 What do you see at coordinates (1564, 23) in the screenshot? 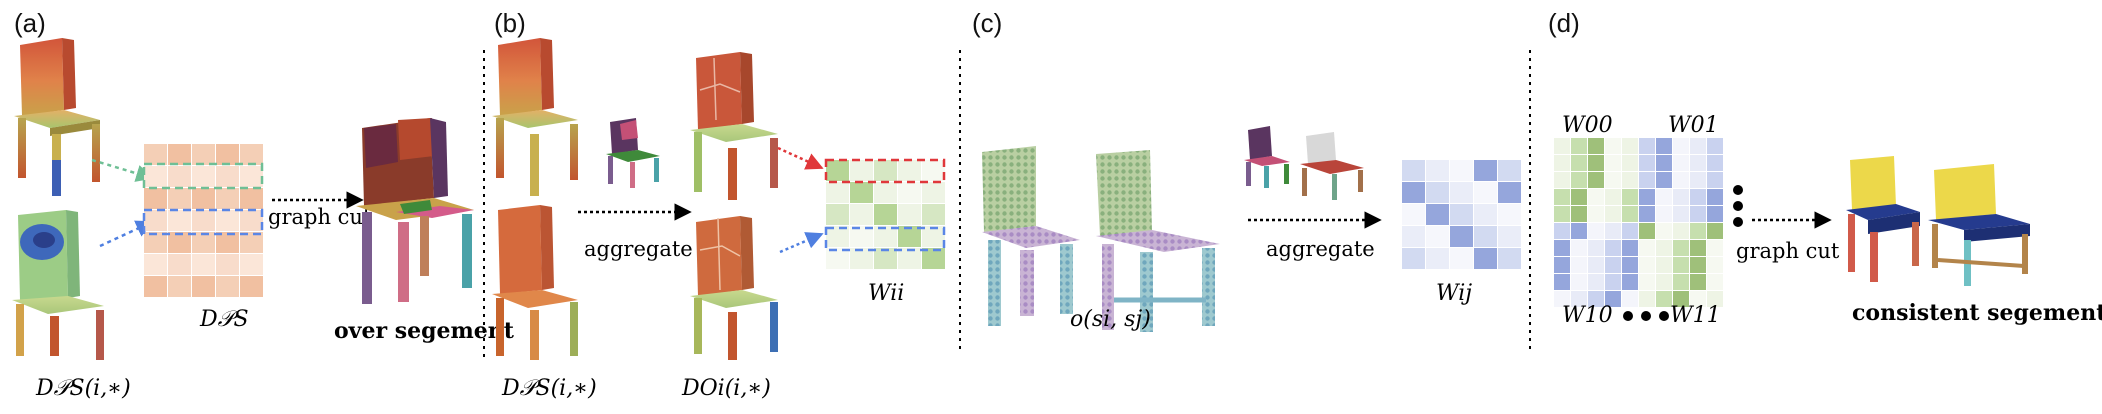
I see `panel-label-d: (d)` at bounding box center [1564, 23].